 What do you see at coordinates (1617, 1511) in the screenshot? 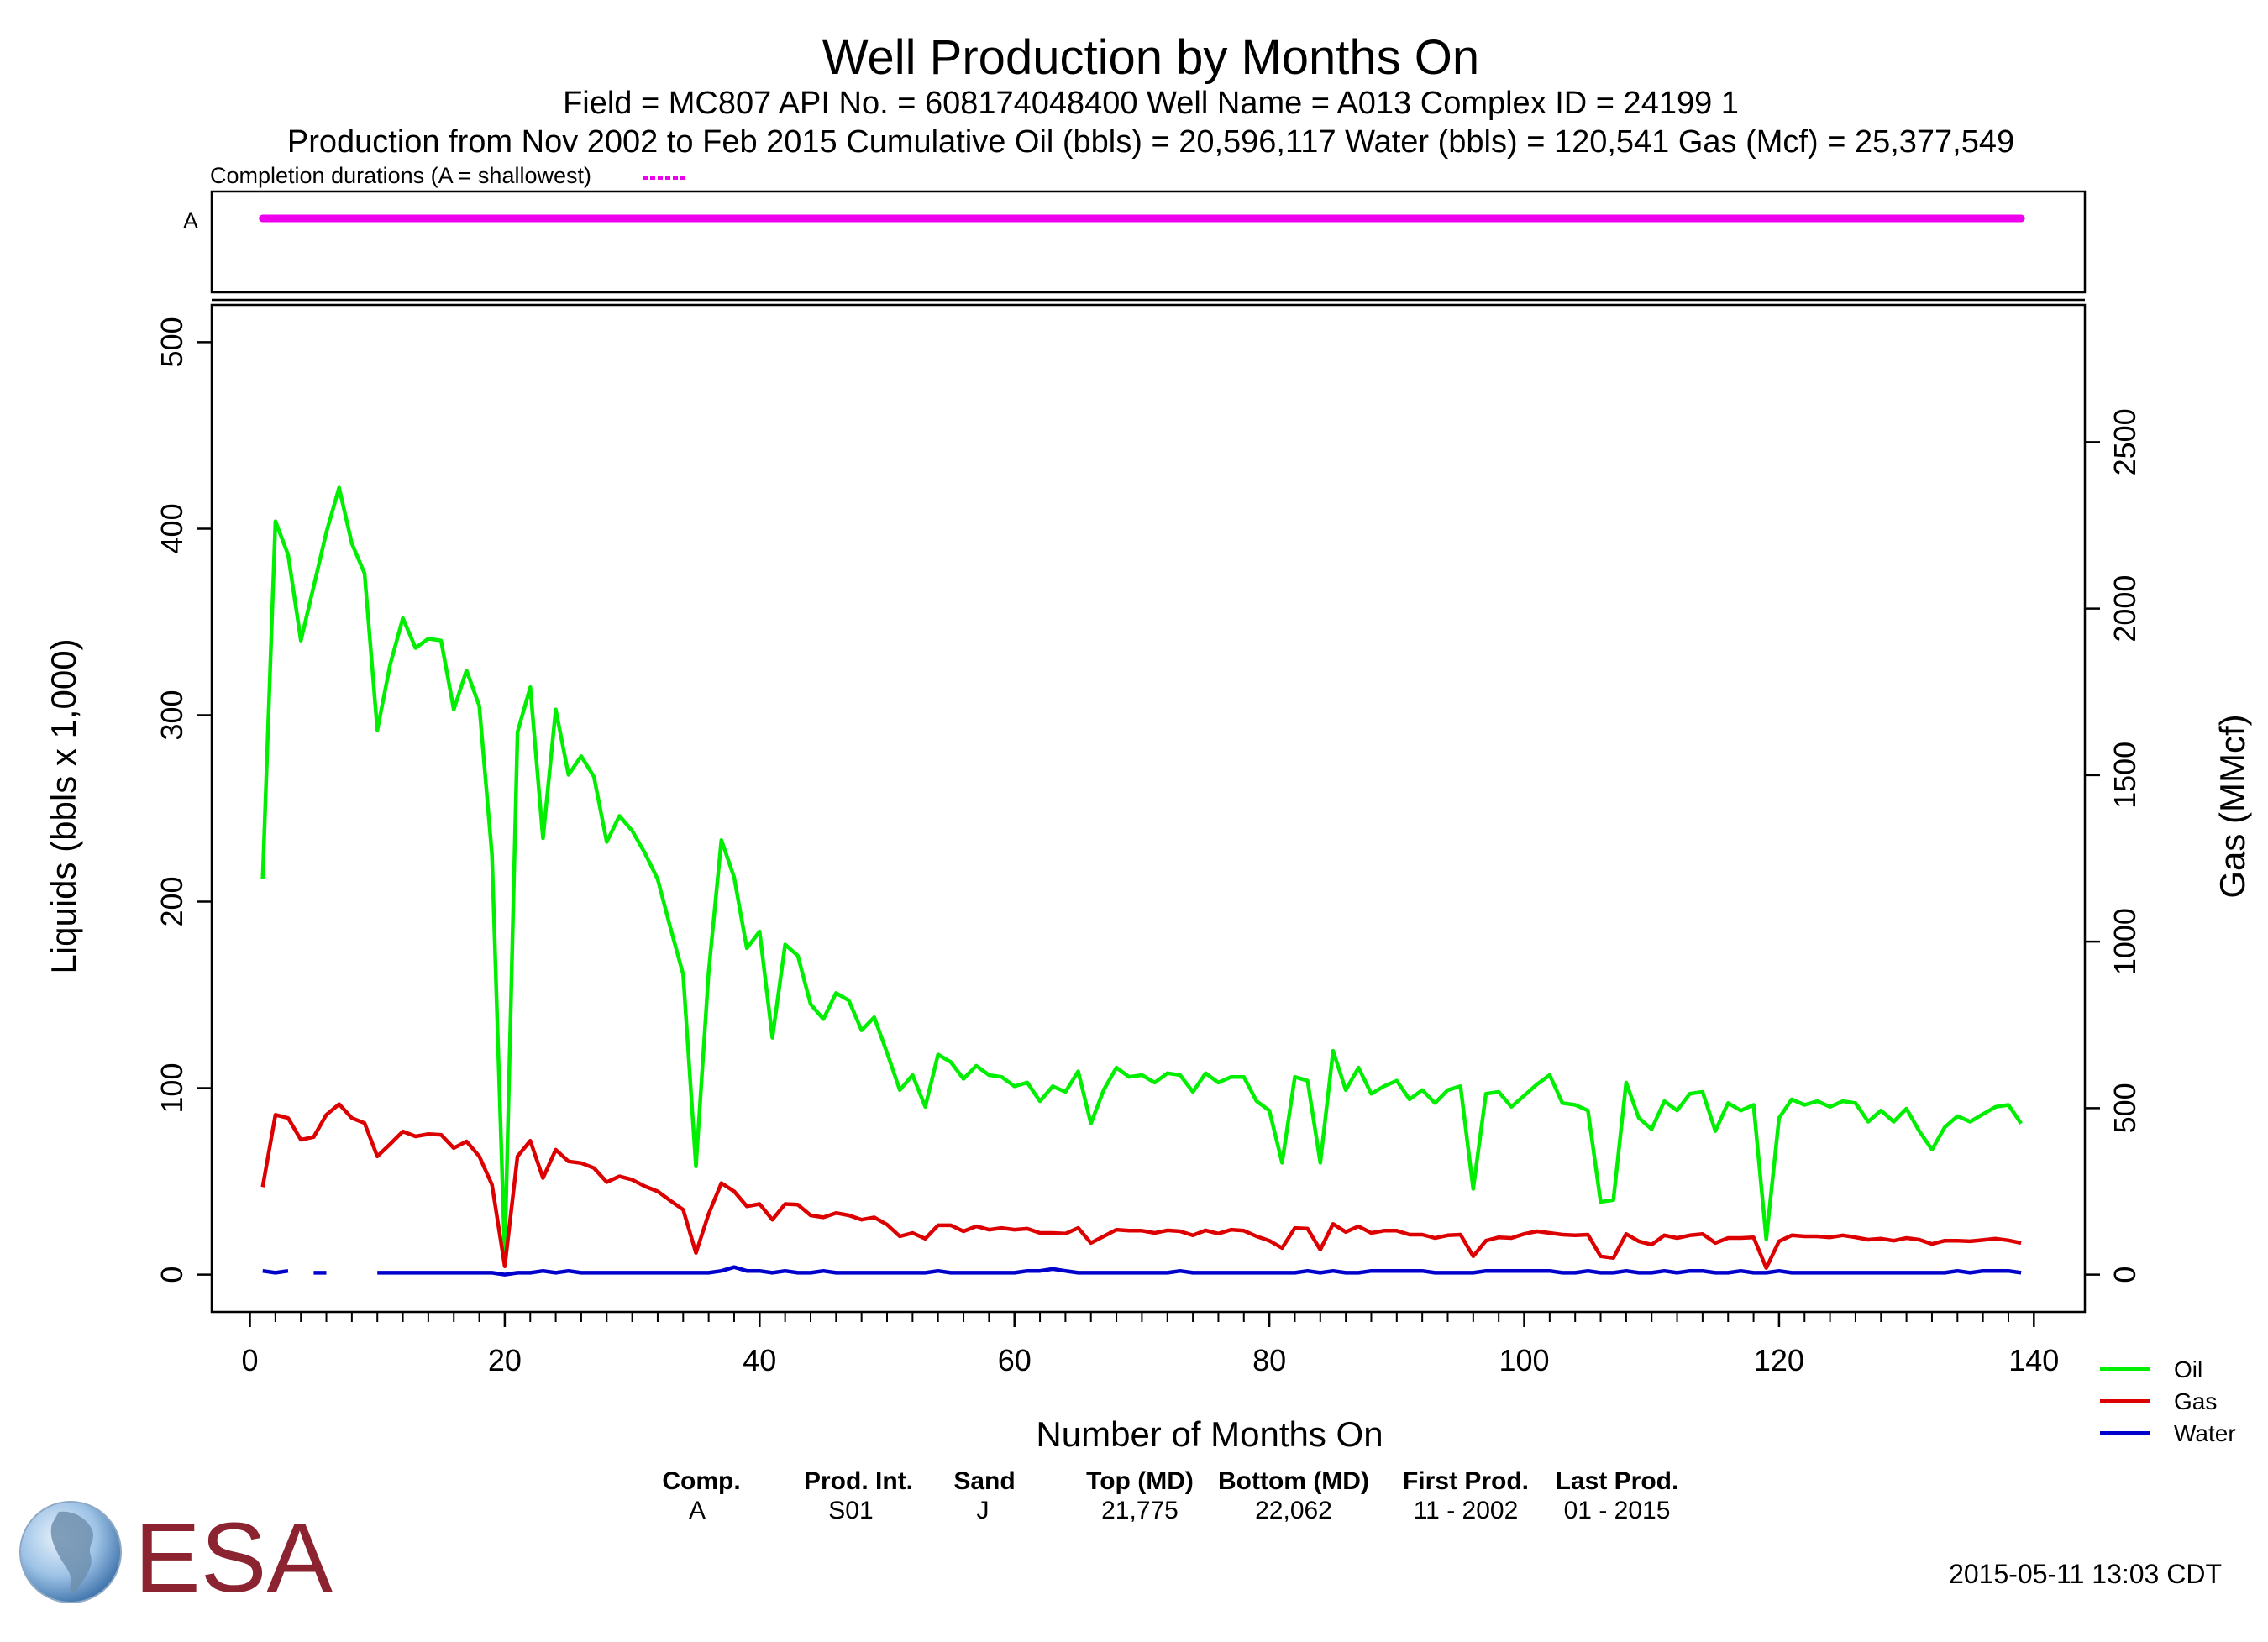
I see `table-cell-last-prod: 01 - 2015` at bounding box center [1617, 1511].